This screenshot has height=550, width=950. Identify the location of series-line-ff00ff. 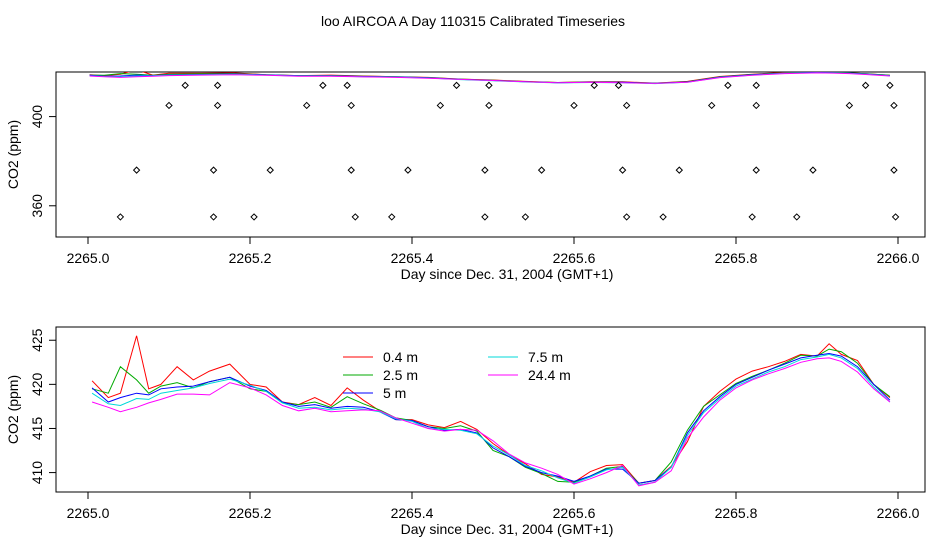
(489, 78).